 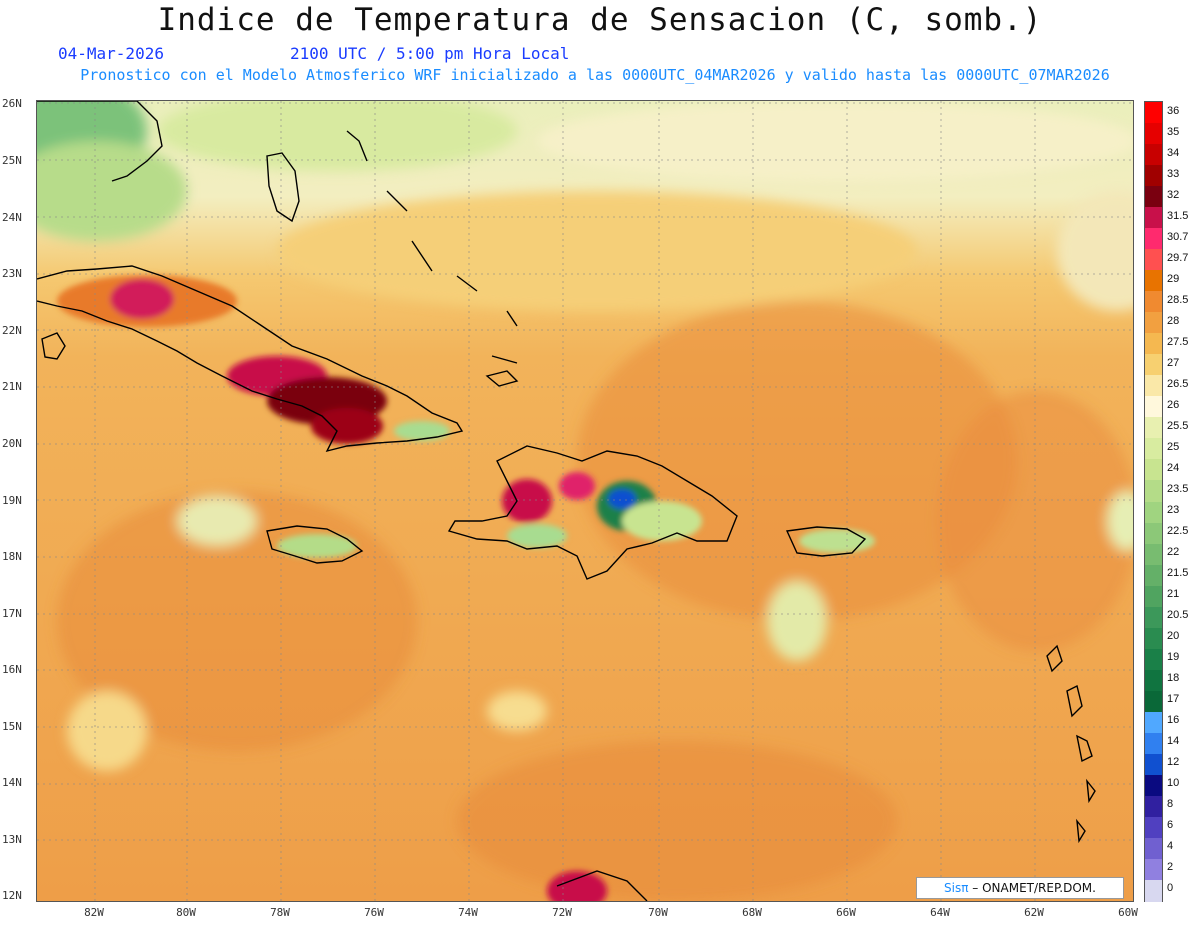 I want to click on colorbar-label: 24, so click(x=1173, y=467).